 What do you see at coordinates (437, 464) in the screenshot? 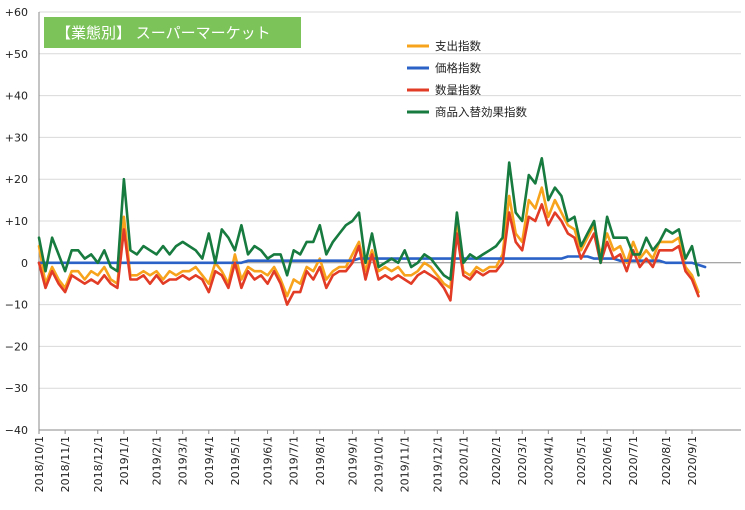
I see `x-tick-label: 2019/12/1` at bounding box center [437, 464].